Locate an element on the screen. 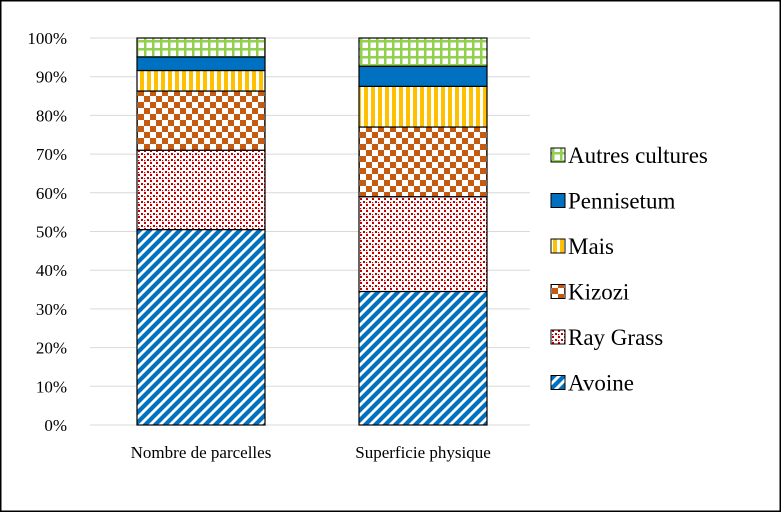 The height and width of the screenshot is (512, 781). legend-label: Avoine is located at coordinates (601, 383).